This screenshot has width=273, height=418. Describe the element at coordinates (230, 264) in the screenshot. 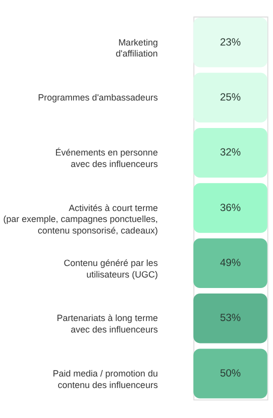

I see `data-label: 49%` at that location.